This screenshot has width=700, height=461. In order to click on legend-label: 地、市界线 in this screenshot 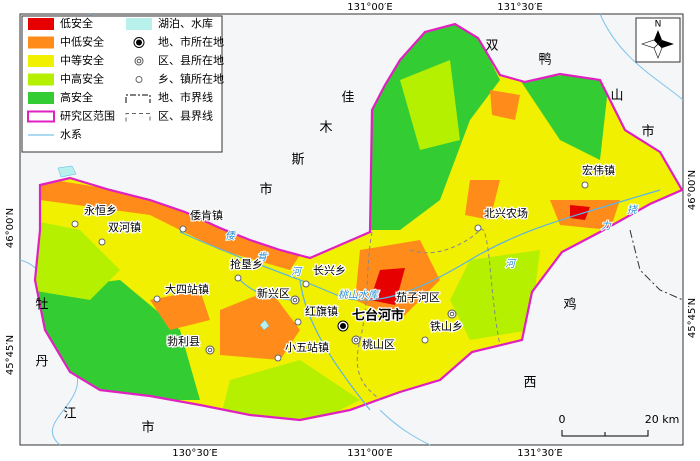, I will do `click(185, 97)`.